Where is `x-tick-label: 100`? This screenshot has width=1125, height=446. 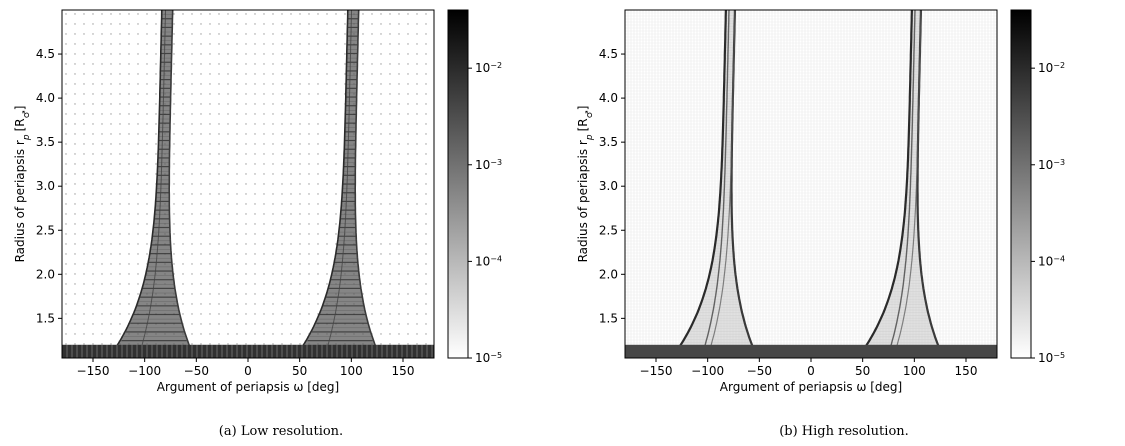 x-tick-label: 100 is located at coordinates (351, 371).